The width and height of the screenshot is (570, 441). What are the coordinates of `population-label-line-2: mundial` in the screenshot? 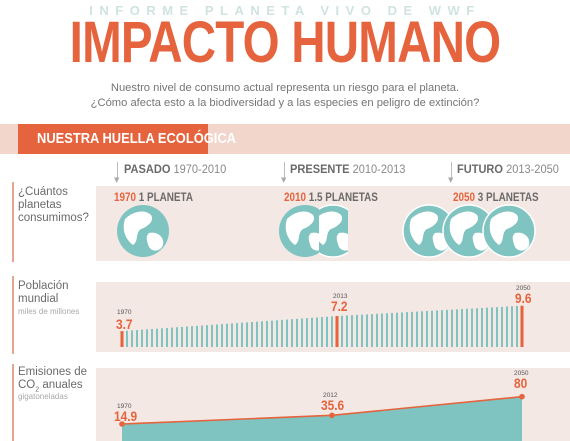 It's located at (38, 299).